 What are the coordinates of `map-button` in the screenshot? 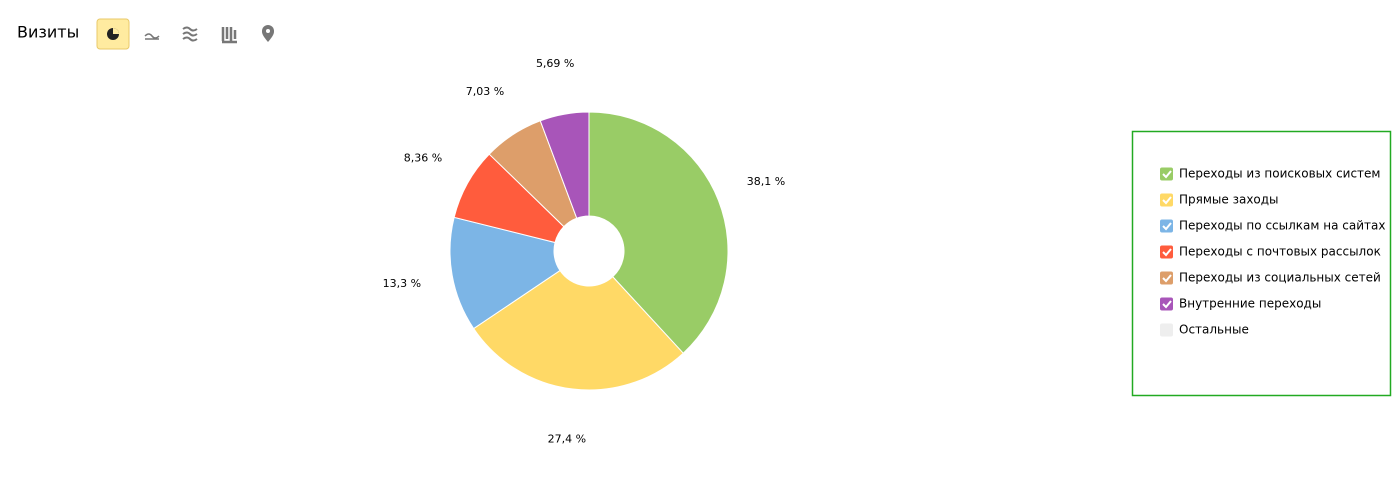 It's located at (268, 33).